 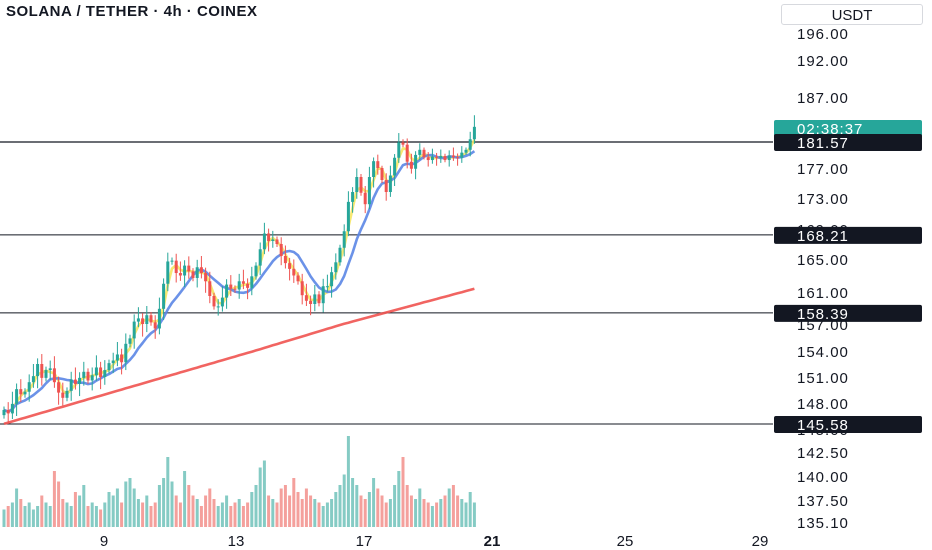 I want to click on y-tick-label: 165.00, so click(x=823, y=260).